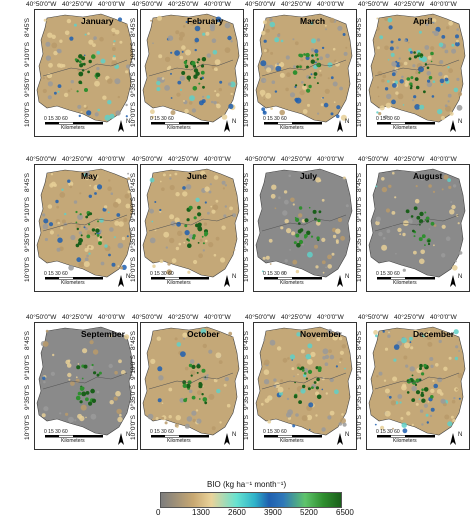 The width and height of the screenshot is (474, 520). Describe the element at coordinates (406, 278) in the screenshot. I see `scale-bar` at that location.